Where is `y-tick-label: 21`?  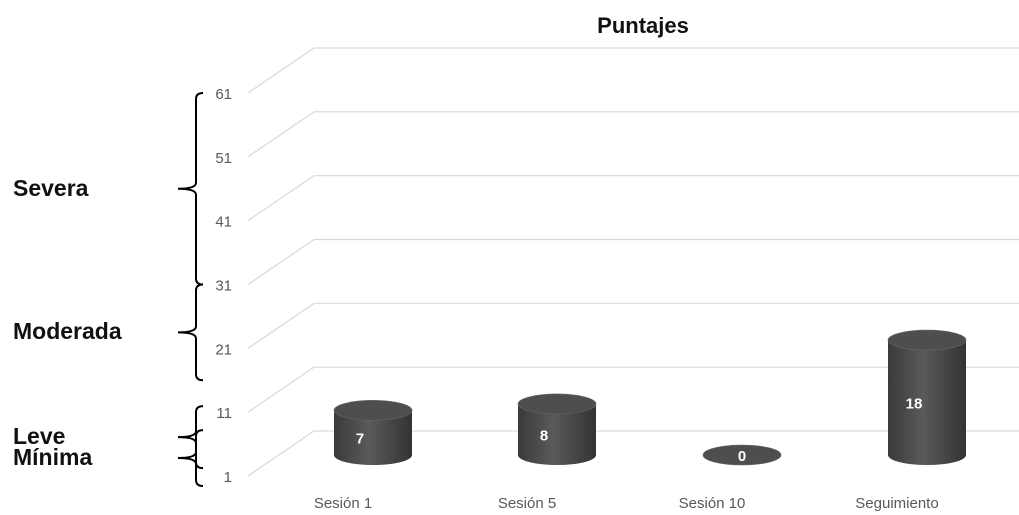
y-tick-label: 21 is located at coordinates (223, 349).